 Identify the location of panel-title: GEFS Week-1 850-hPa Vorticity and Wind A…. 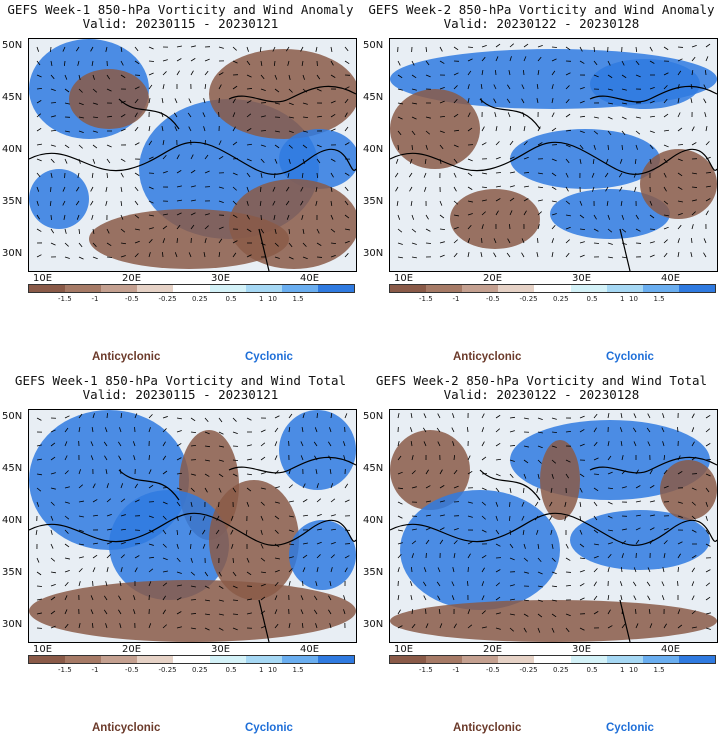
(180, 9).